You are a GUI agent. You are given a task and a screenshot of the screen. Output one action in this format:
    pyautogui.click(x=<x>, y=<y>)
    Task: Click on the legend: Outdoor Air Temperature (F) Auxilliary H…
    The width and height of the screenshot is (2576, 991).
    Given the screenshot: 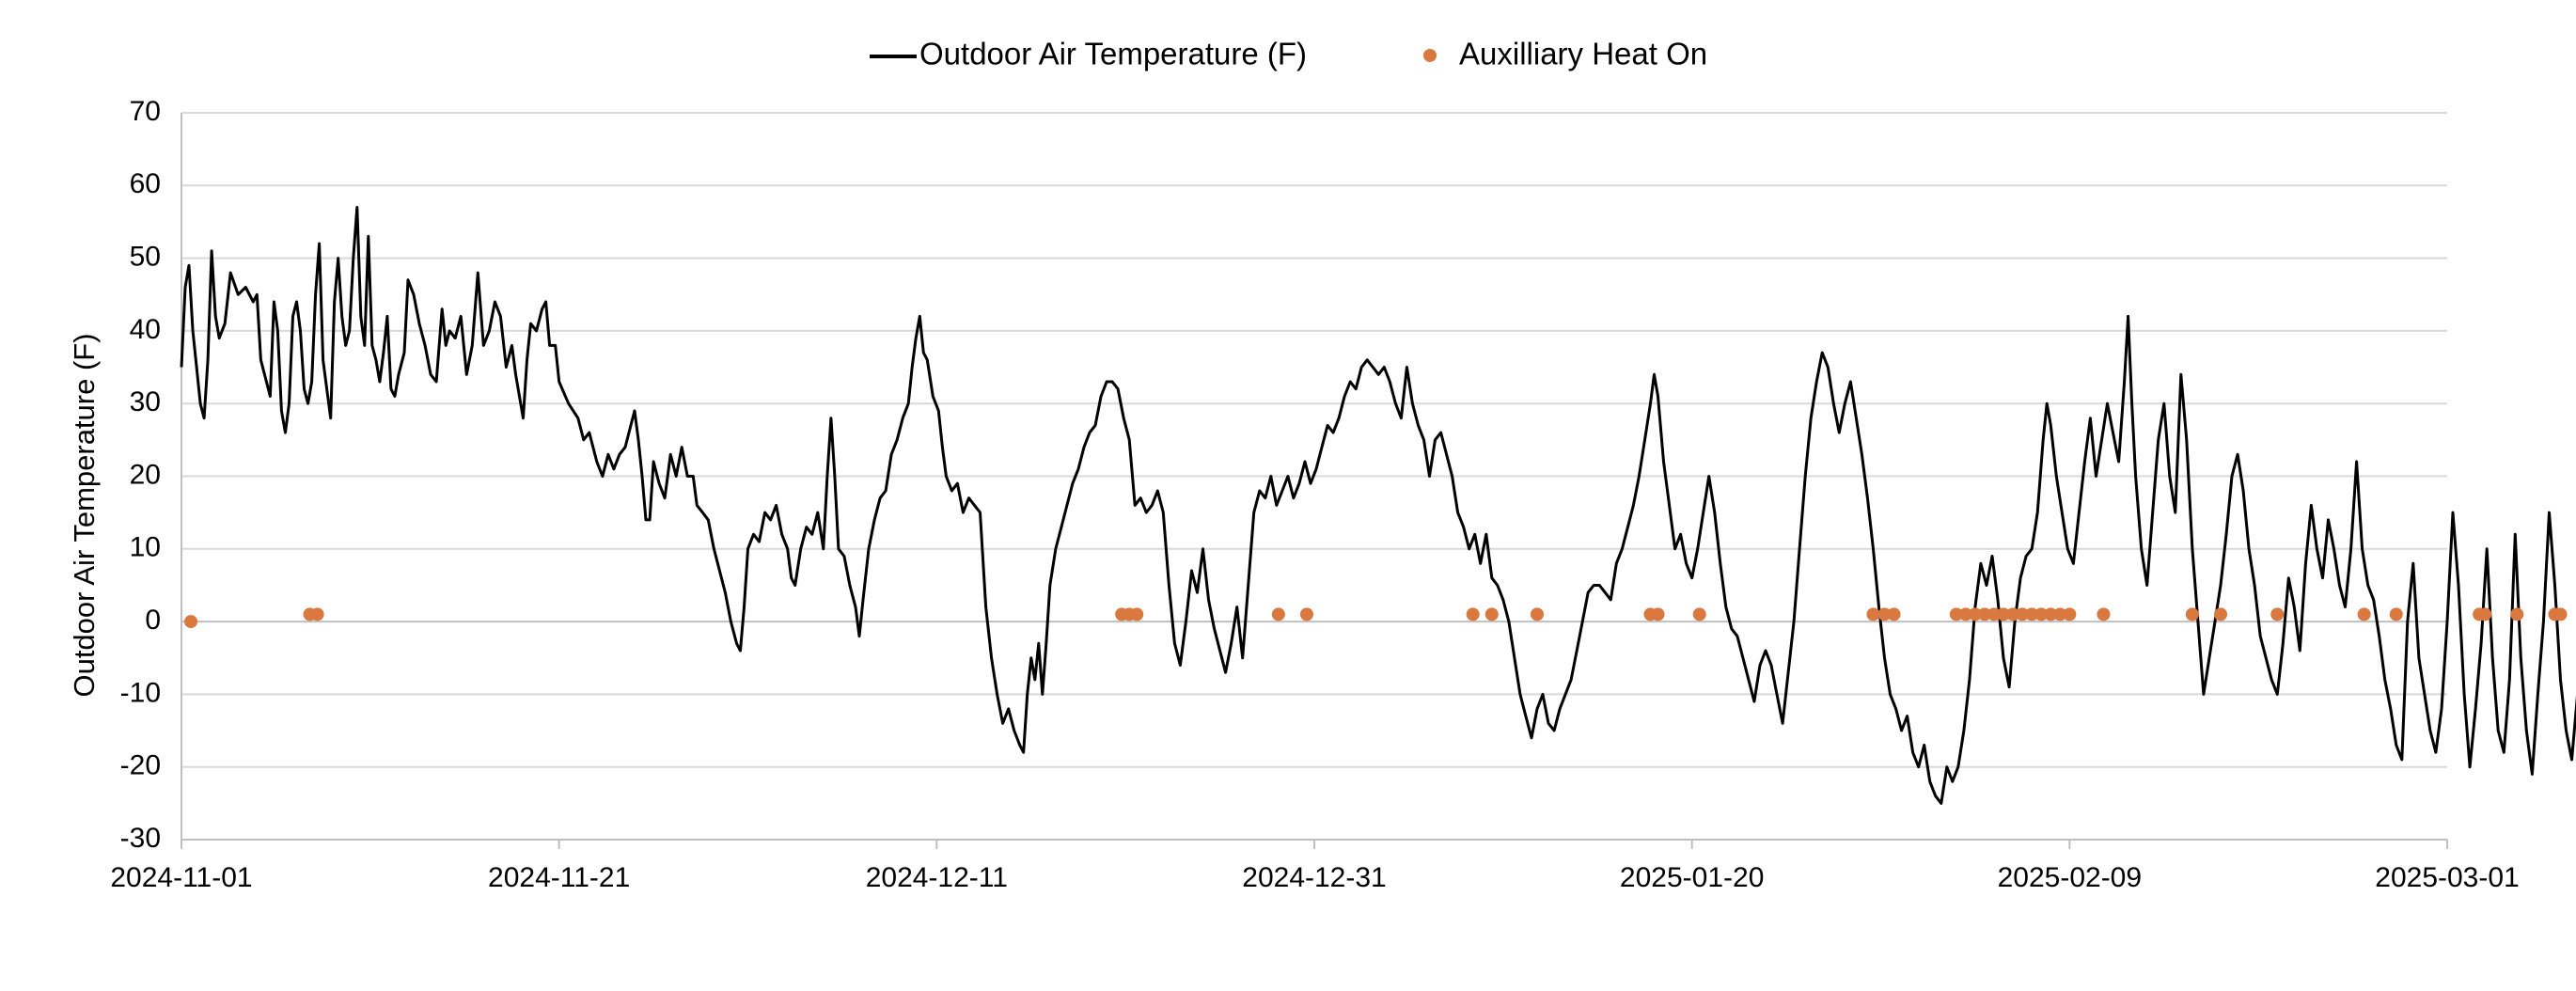 What is the action you would take?
    pyautogui.click(x=1289, y=54)
    